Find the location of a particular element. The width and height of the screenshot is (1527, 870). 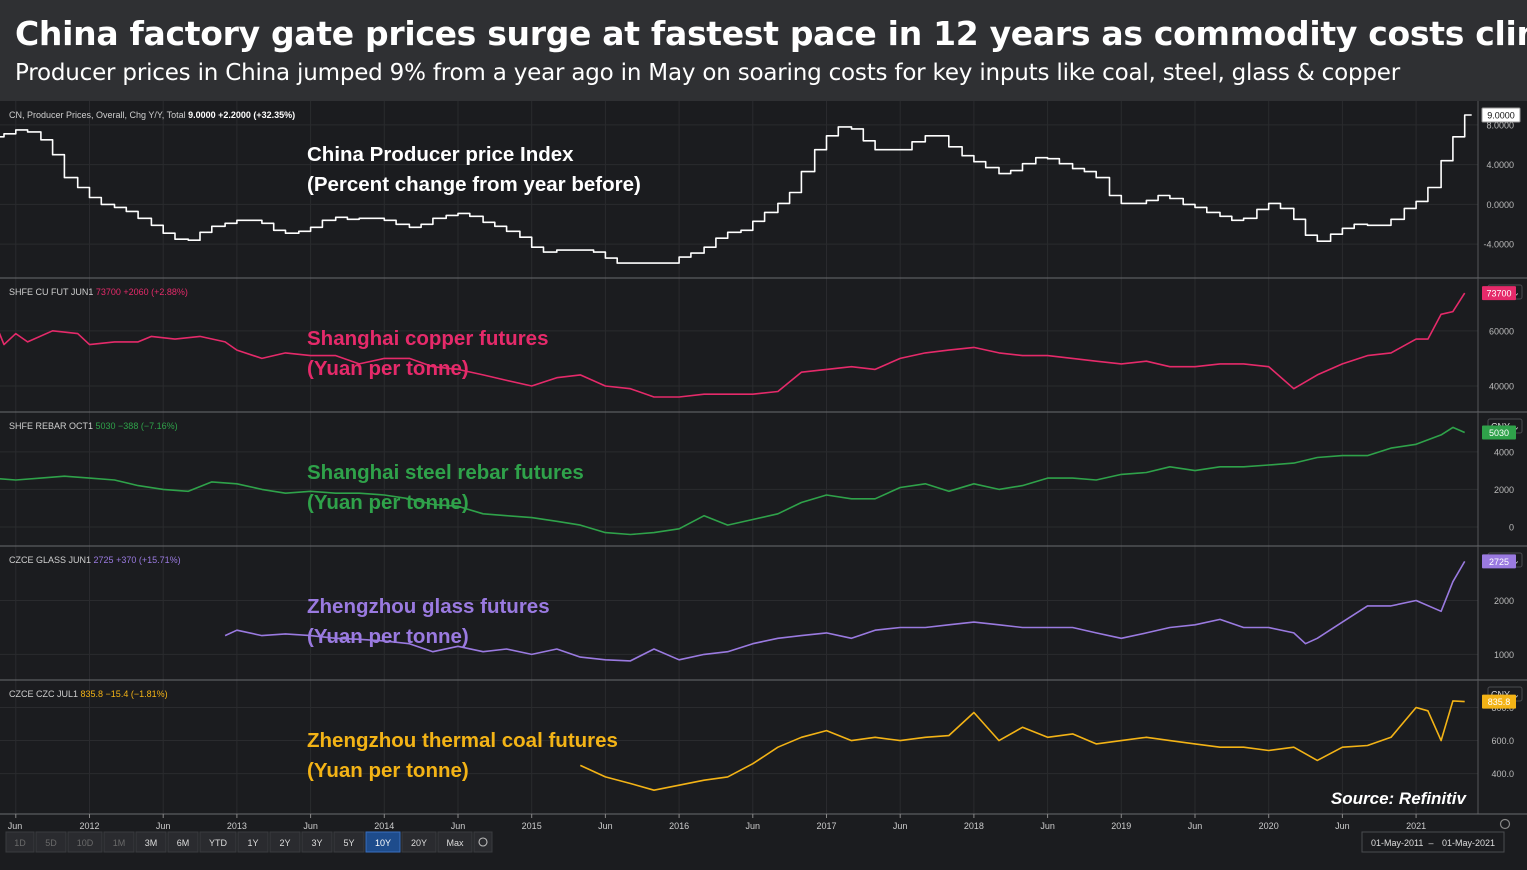

time-range-5y-button is located at coordinates (349, 842).